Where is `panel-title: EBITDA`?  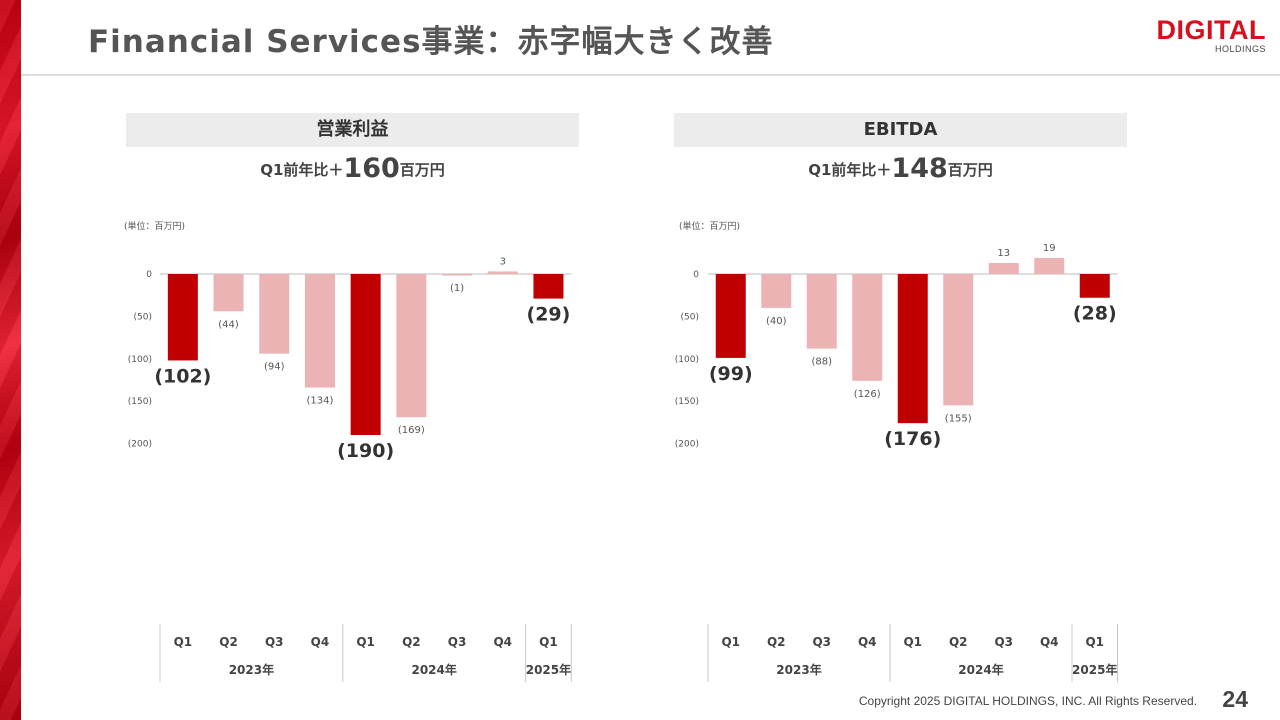
panel-title: EBITDA is located at coordinates (900, 130).